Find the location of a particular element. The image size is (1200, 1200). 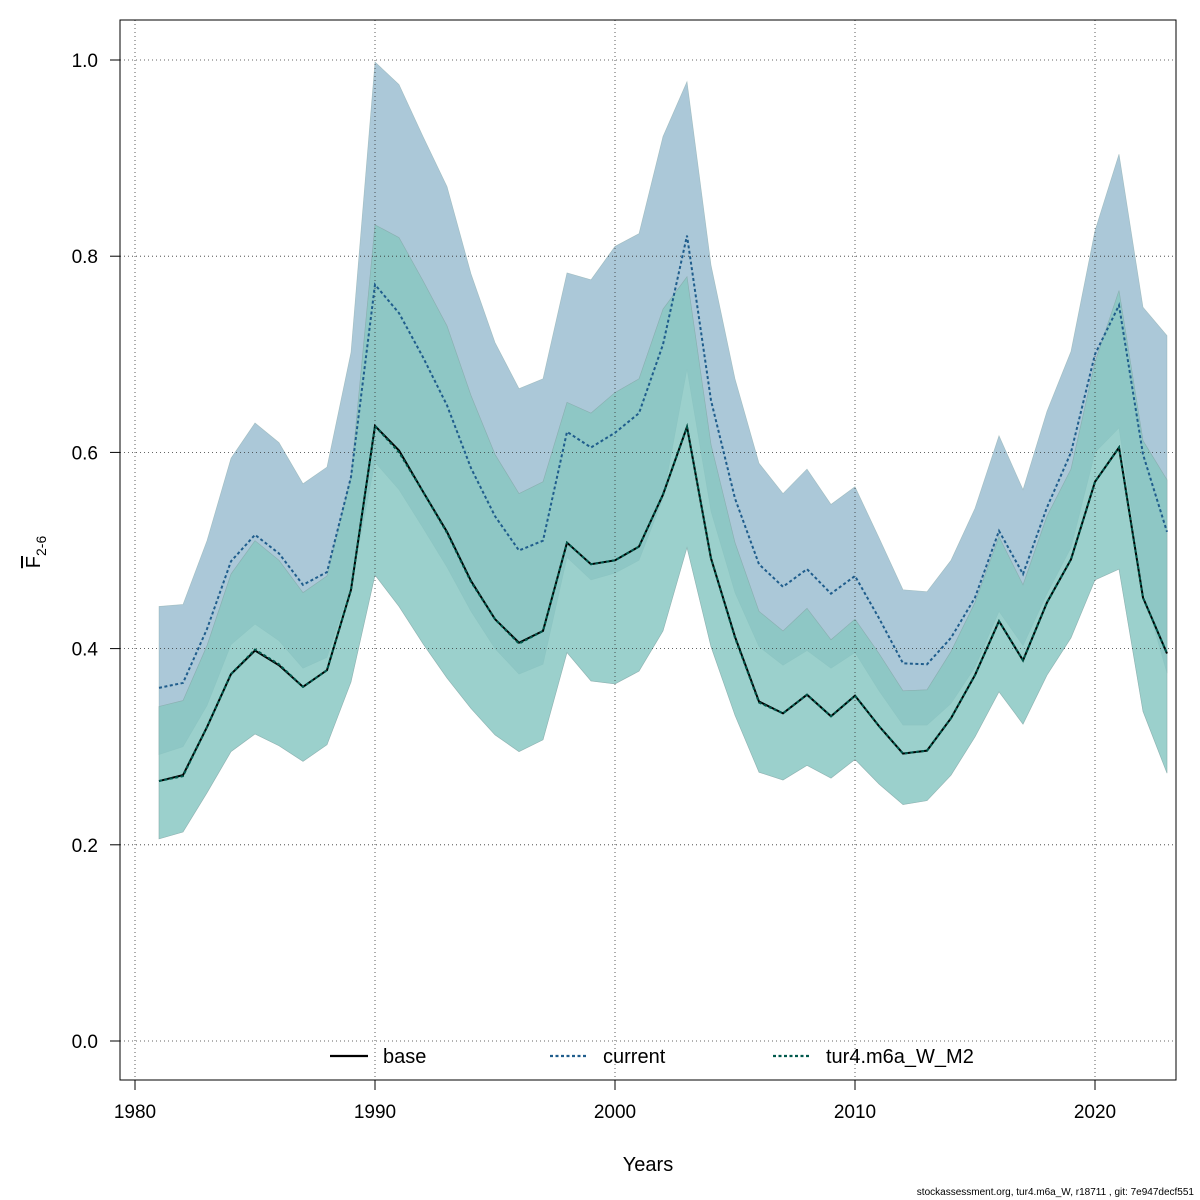

x-tick-label: 1990 is located at coordinates (375, 1112).